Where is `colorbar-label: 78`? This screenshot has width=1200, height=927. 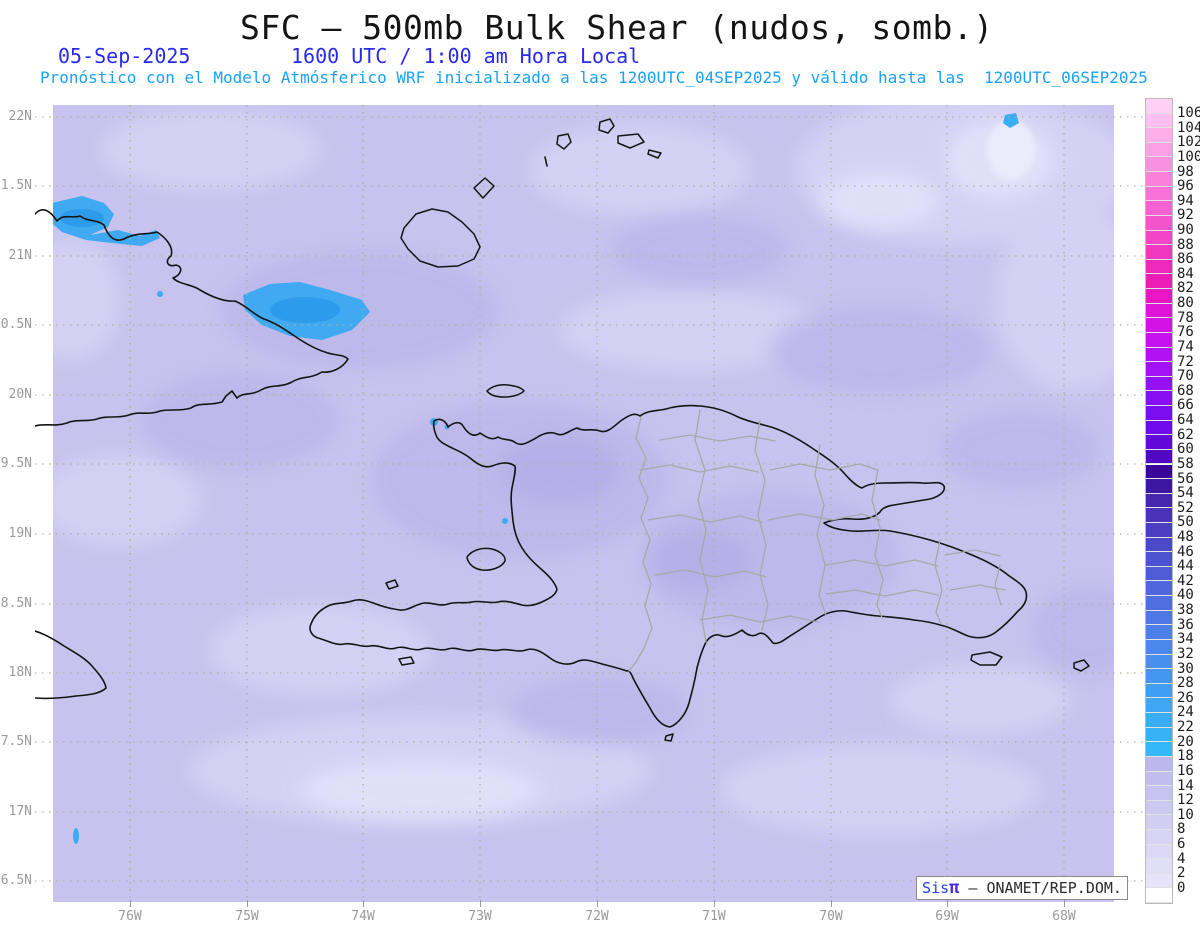 colorbar-label: 78 is located at coordinates (1185, 317).